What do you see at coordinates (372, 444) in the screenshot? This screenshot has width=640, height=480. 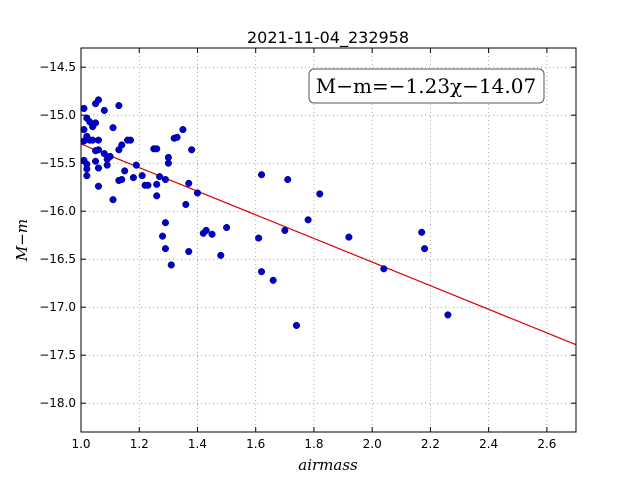 I see `x-tick-label: 2.0` at bounding box center [372, 444].